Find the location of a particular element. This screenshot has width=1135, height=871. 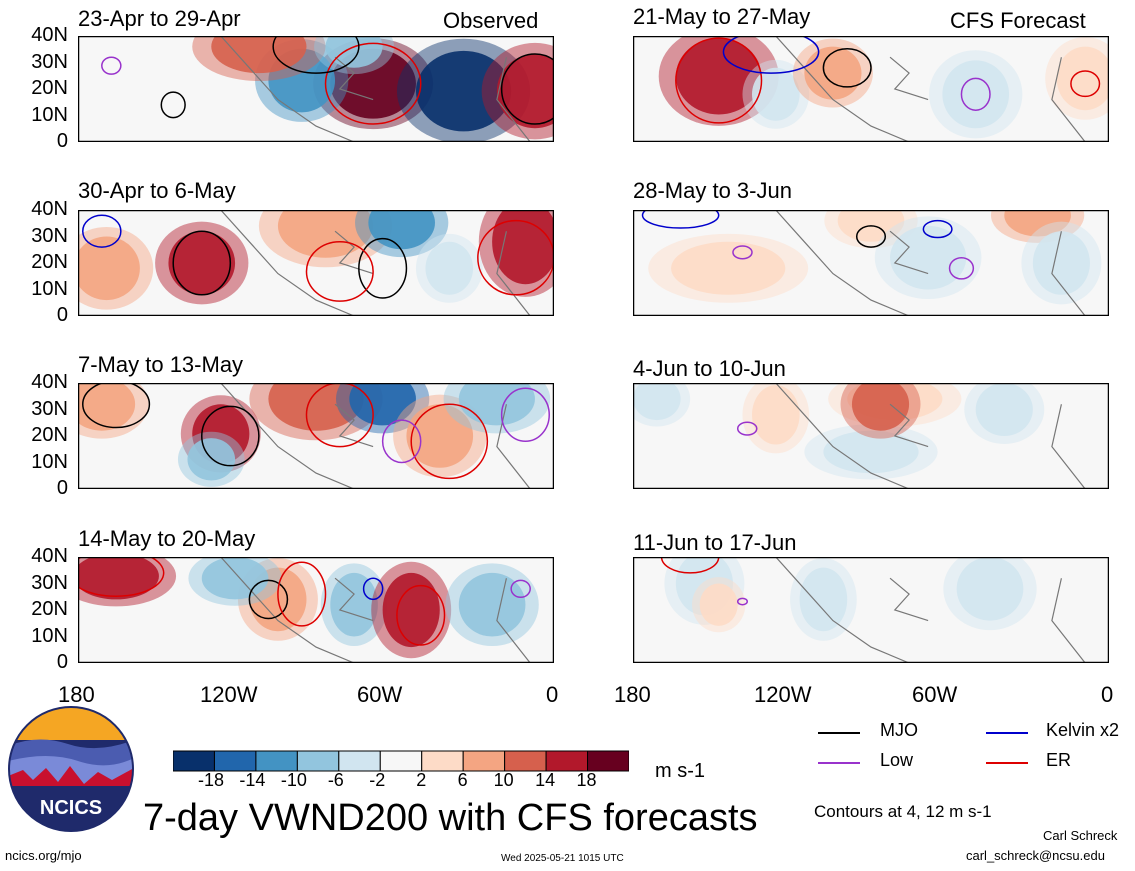

legend-label-mjo: MJO is located at coordinates (899, 730).